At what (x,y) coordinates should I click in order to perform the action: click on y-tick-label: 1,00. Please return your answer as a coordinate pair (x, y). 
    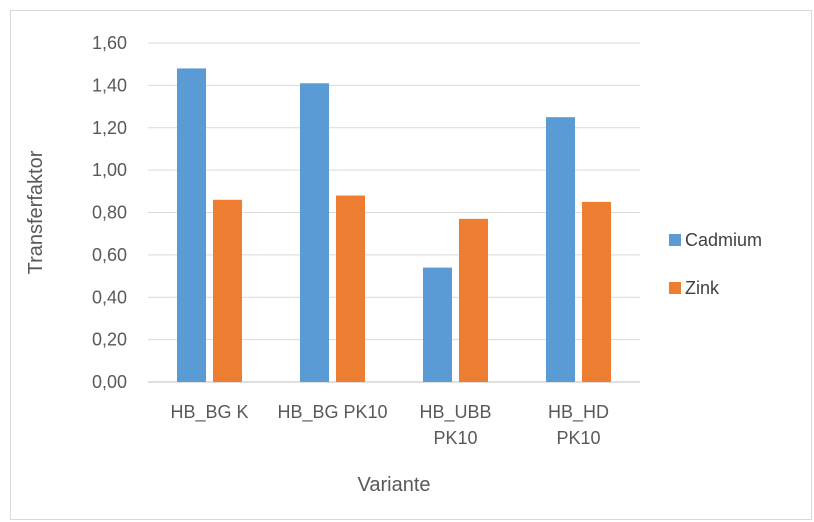
    Looking at the image, I should click on (109, 170).